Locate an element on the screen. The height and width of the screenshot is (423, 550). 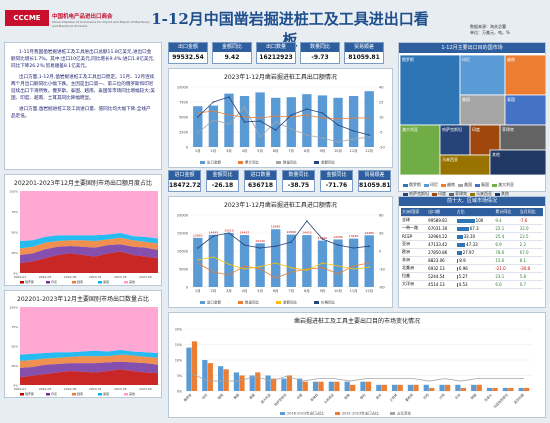
legend-entry: 印度 is located at coordinates (439, 193).